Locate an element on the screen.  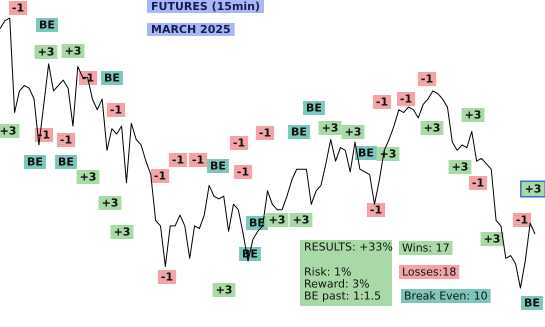
text: BE is located at coordinates (532, 303).